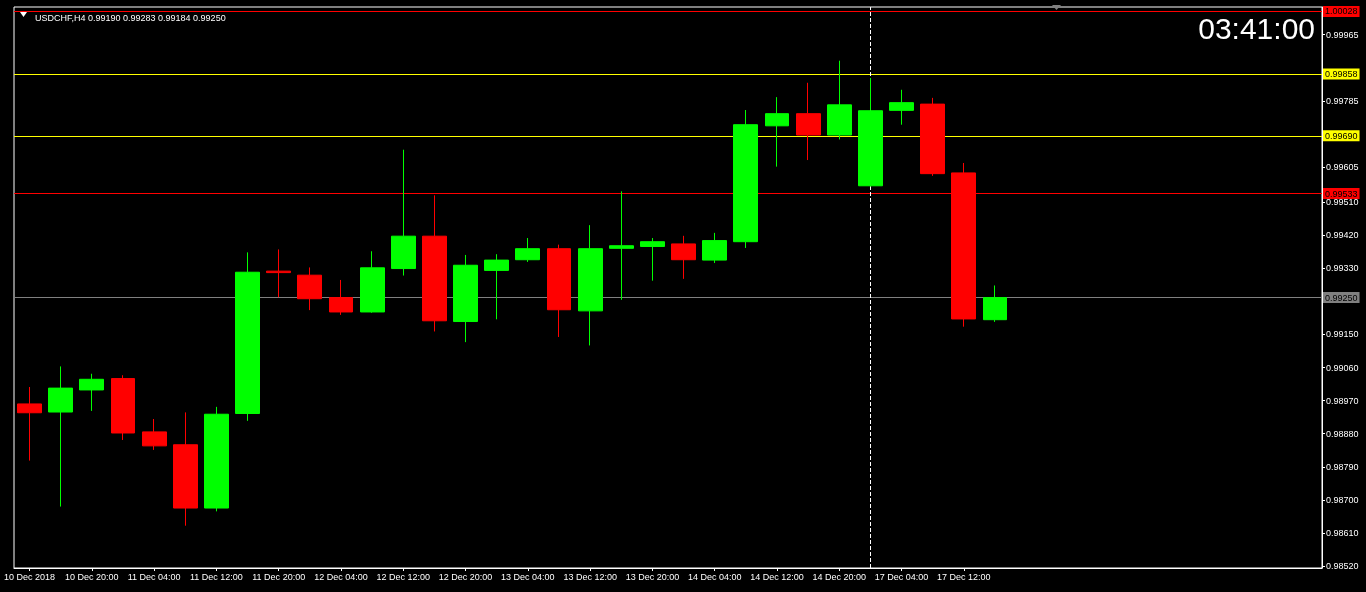 The height and width of the screenshot is (592, 1366). I want to click on x-tick-label: 13 Dec 04:00, so click(528, 576).